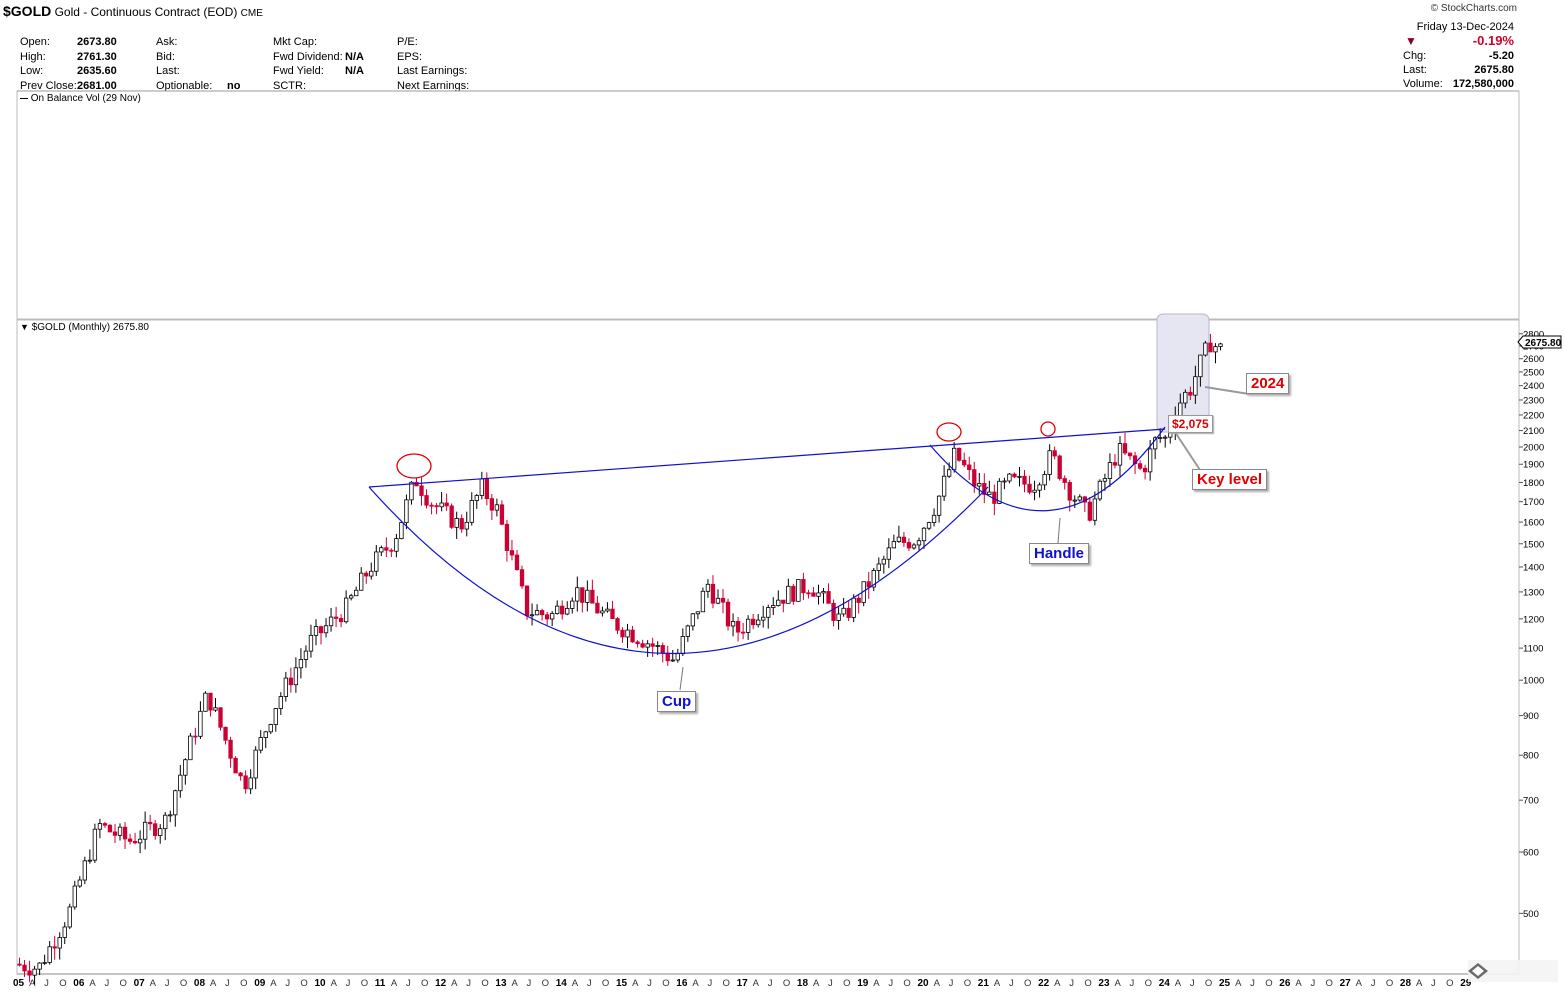 The image size is (1565, 992). Describe the element at coordinates (1059, 553) in the screenshot. I see `handle-annotation: Handle` at that location.